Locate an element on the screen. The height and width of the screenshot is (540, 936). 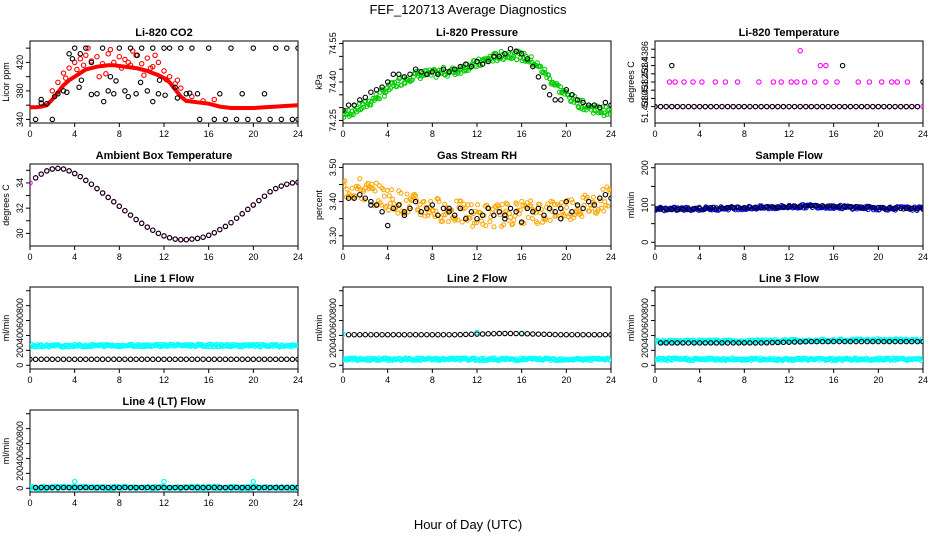
y-tick-label: 3.40 is located at coordinates (333, 202).